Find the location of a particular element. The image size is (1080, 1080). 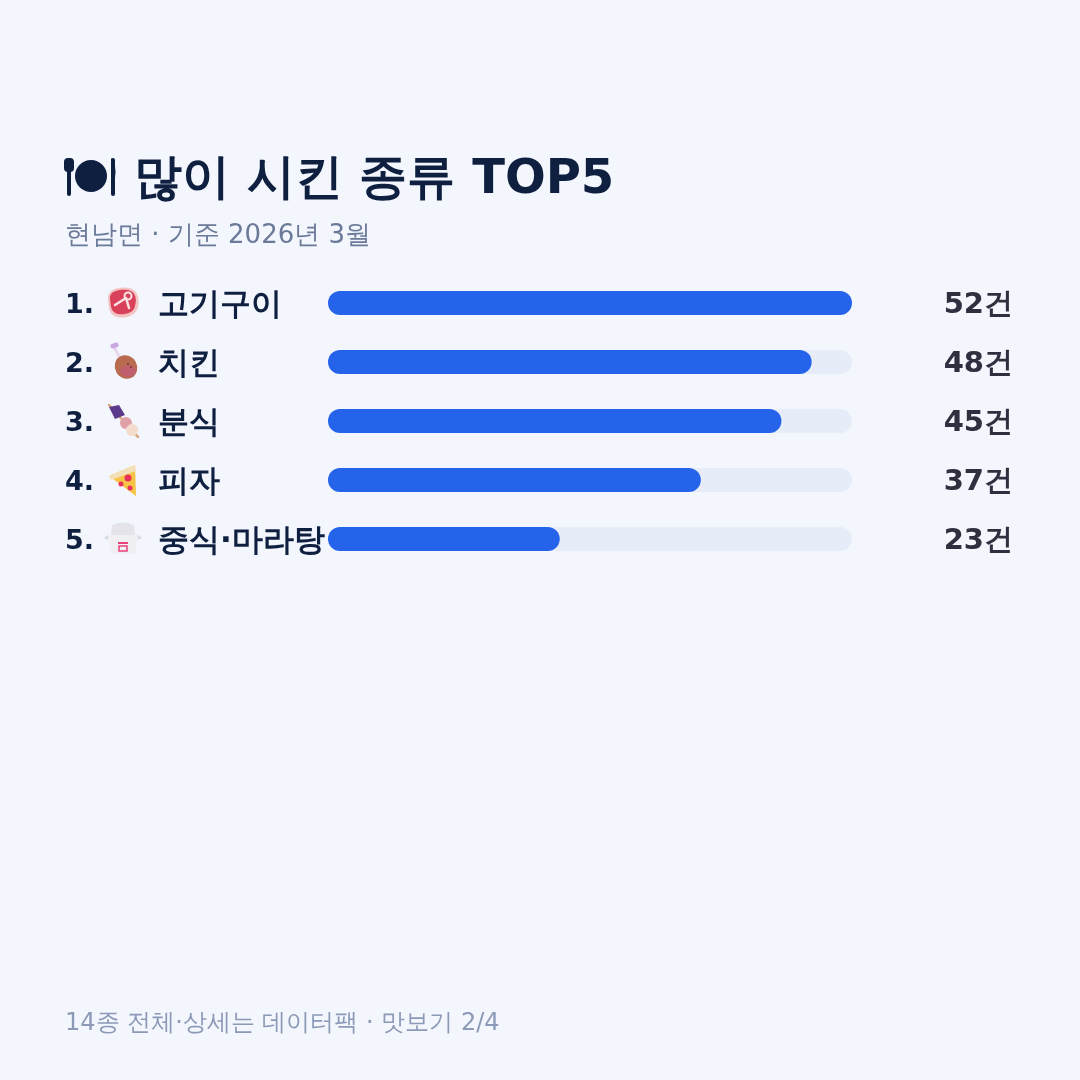

y-tick-label: 분식 is located at coordinates (189, 421).